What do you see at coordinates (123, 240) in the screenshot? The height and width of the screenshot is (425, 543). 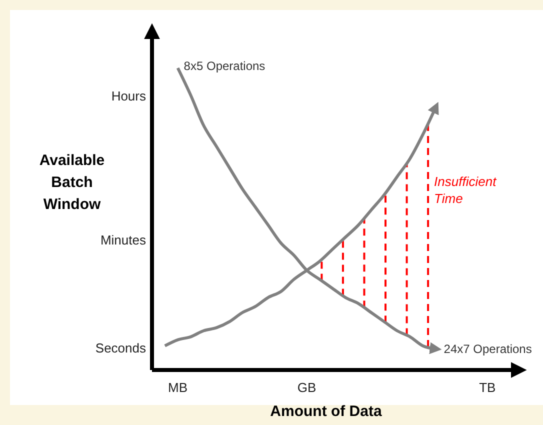 I see `text: Minutes` at bounding box center [123, 240].